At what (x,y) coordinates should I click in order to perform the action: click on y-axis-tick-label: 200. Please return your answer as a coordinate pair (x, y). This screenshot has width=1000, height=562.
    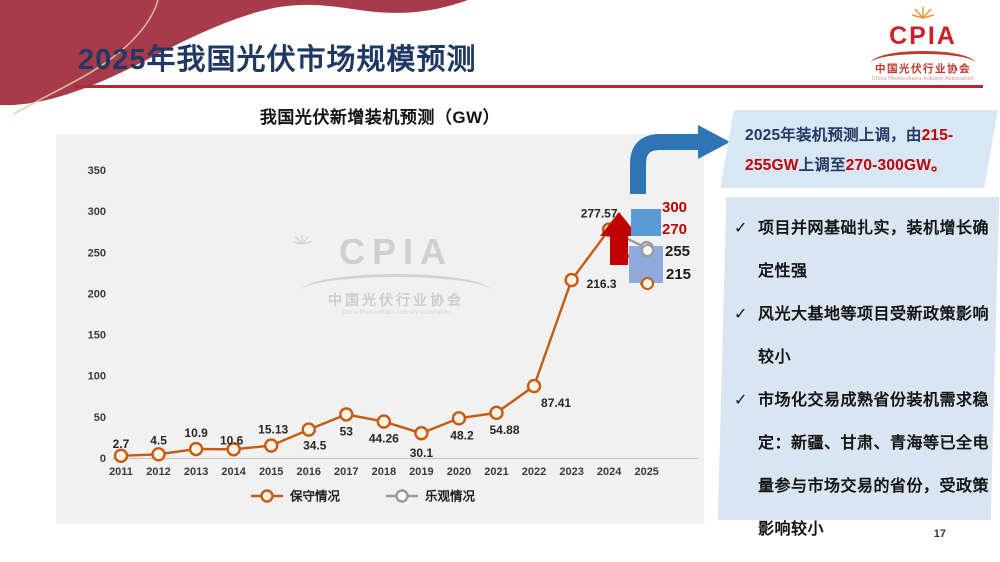
    Looking at the image, I should click on (97, 294).